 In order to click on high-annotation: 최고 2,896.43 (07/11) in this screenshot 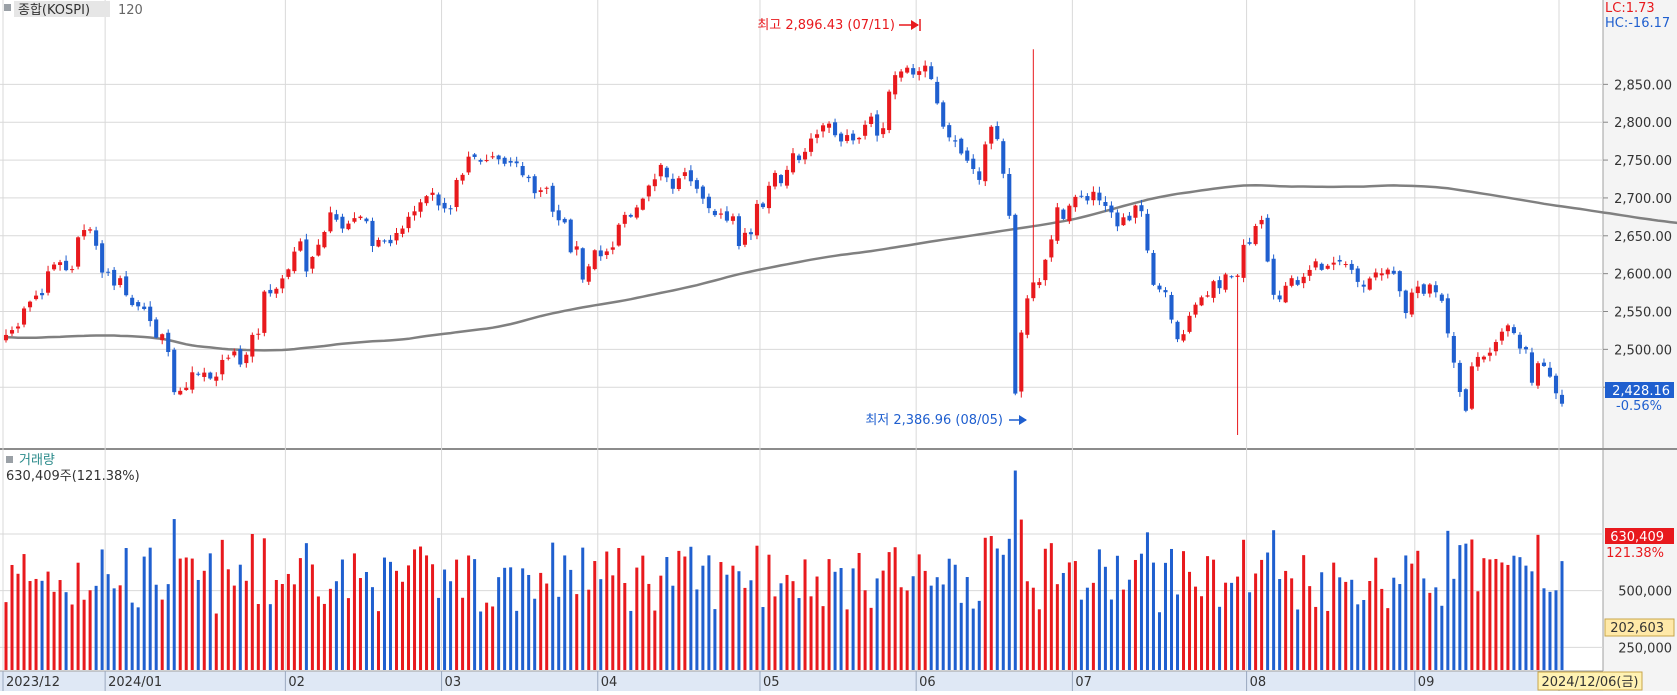, I will do `click(826, 25)`.